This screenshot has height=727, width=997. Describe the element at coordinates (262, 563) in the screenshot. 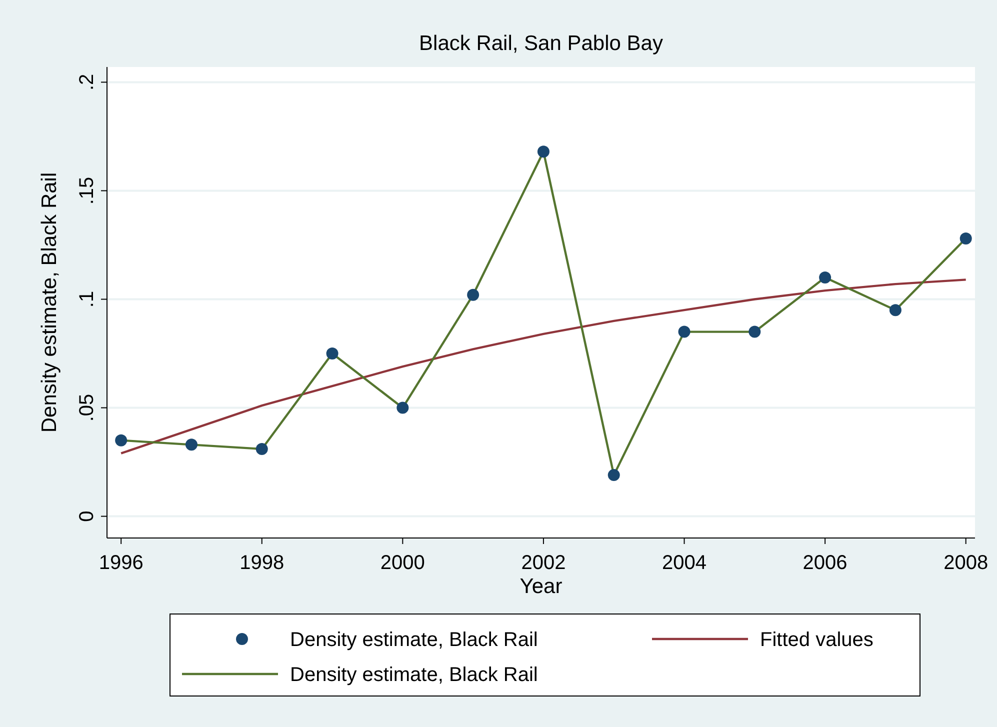

I see `x-tick-label: 1998` at that location.